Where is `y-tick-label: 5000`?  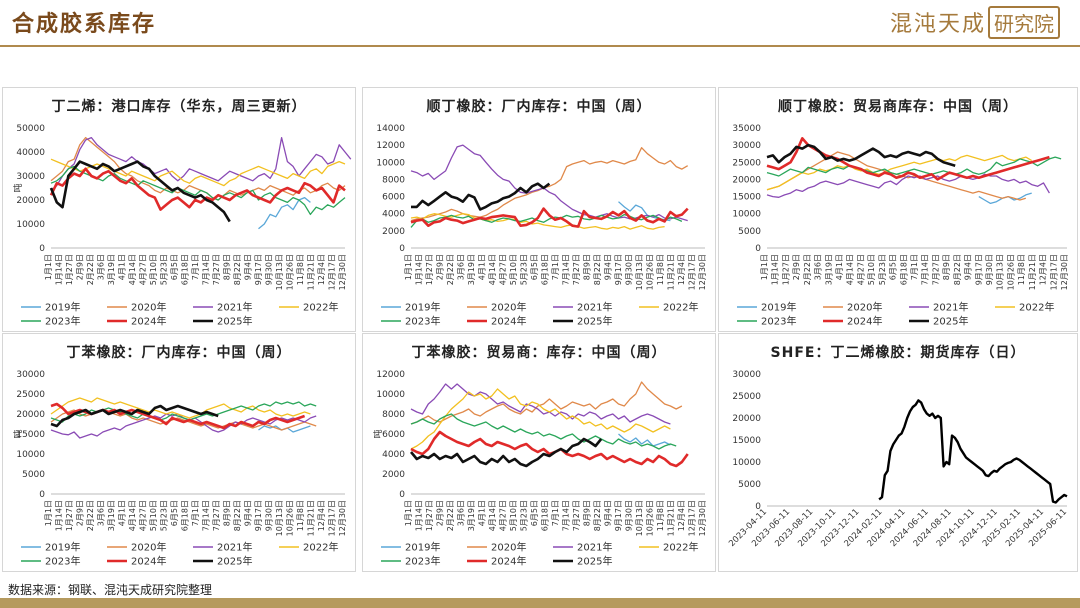
y-tick-label: 5000 is located at coordinates (749, 232).